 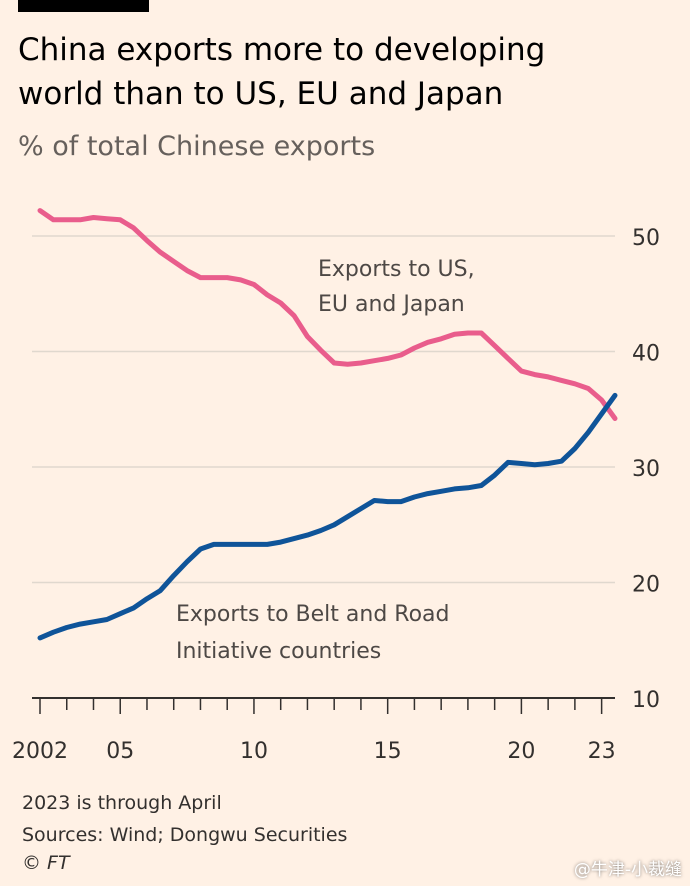 What do you see at coordinates (646, 700) in the screenshot?
I see `y-tick-label-10: 10` at bounding box center [646, 700].